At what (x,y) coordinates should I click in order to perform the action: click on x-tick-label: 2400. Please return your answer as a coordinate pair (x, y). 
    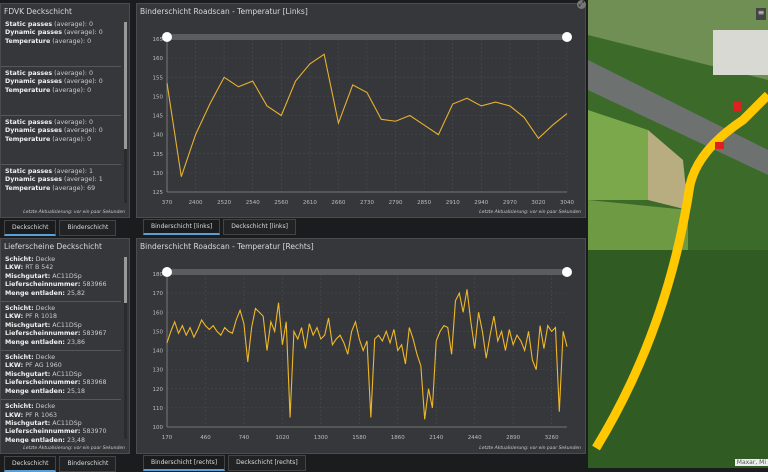
    Looking at the image, I should click on (196, 203).